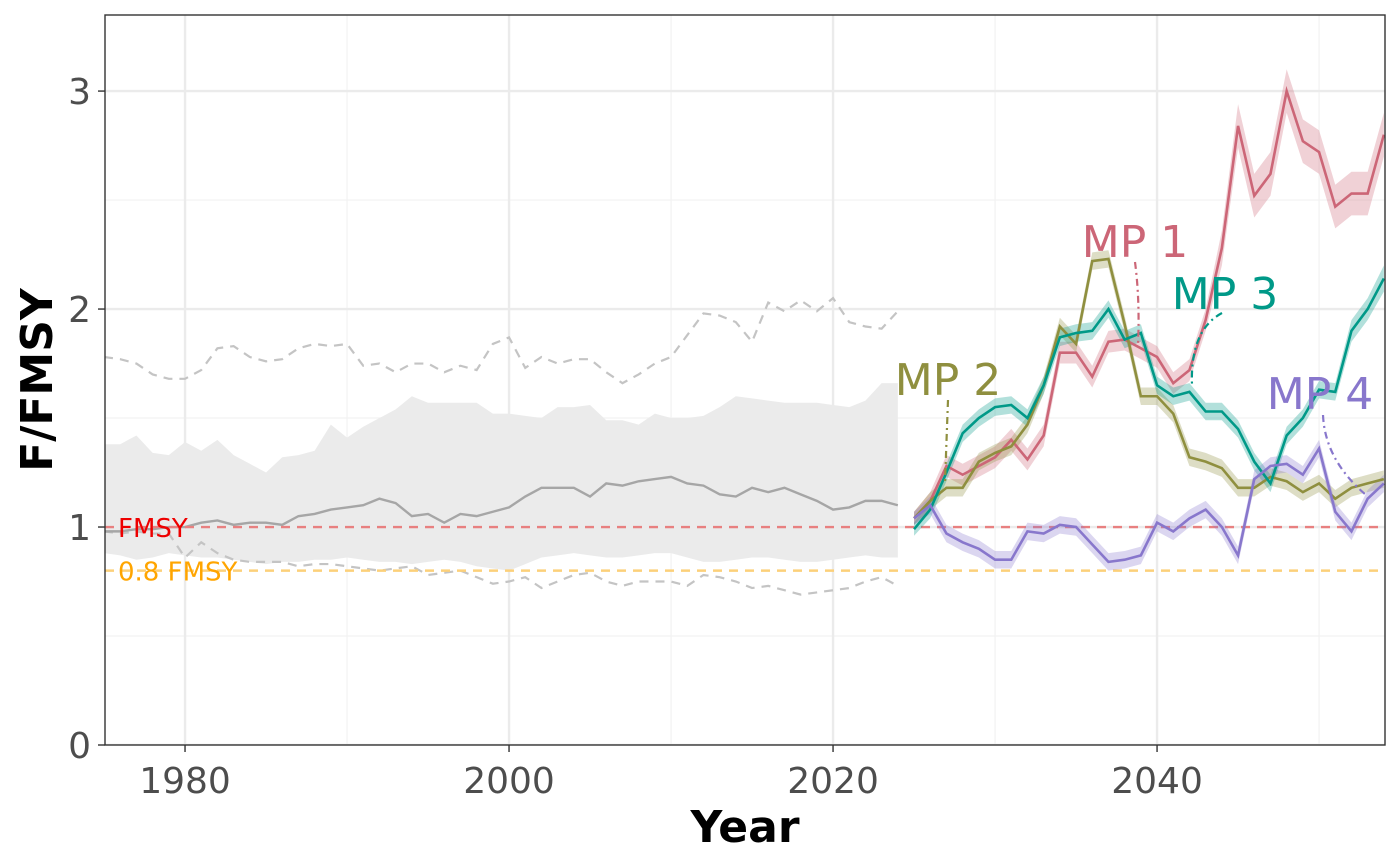 The image size is (1400, 866). Describe the element at coordinates (185, 781) in the screenshot. I see `x-tick-label: 1980` at that location.